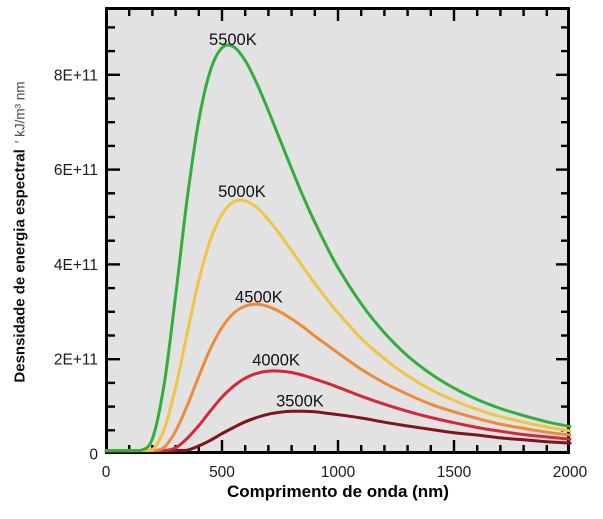 Image resolution: width=603 pixels, height=519 pixels. What do you see at coordinates (338, 431) in the screenshot?
I see `curve-3500k` at bounding box center [338, 431].